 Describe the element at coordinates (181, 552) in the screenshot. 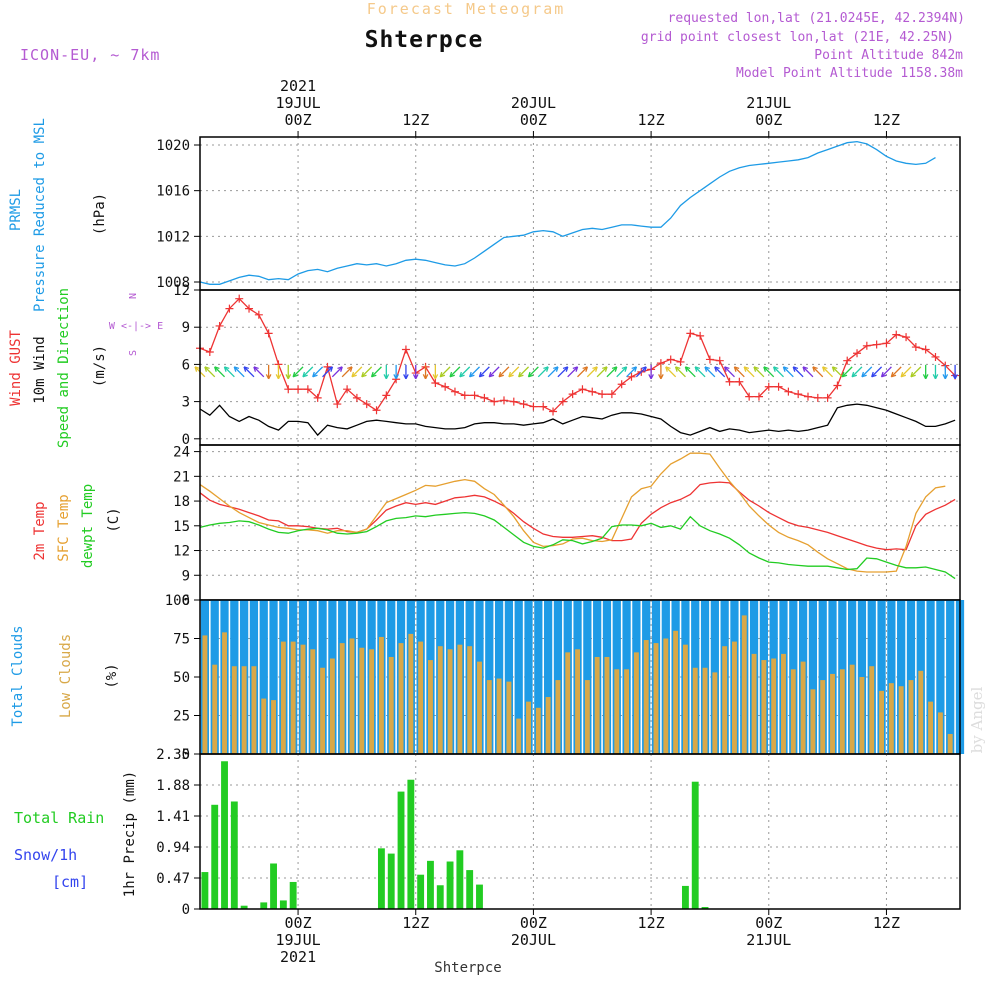

I see `y-tick-label: 12` at that location.